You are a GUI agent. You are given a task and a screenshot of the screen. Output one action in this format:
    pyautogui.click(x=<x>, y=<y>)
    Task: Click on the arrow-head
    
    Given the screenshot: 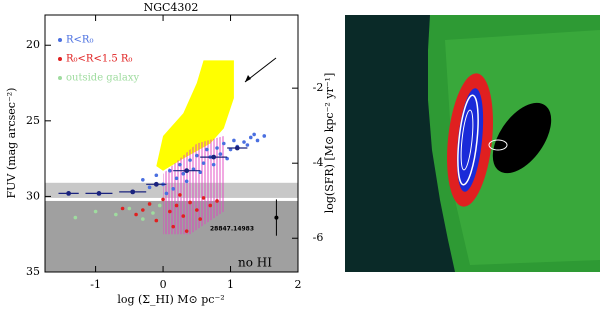 What is the action you would take?
    pyautogui.click(x=248, y=78)
    